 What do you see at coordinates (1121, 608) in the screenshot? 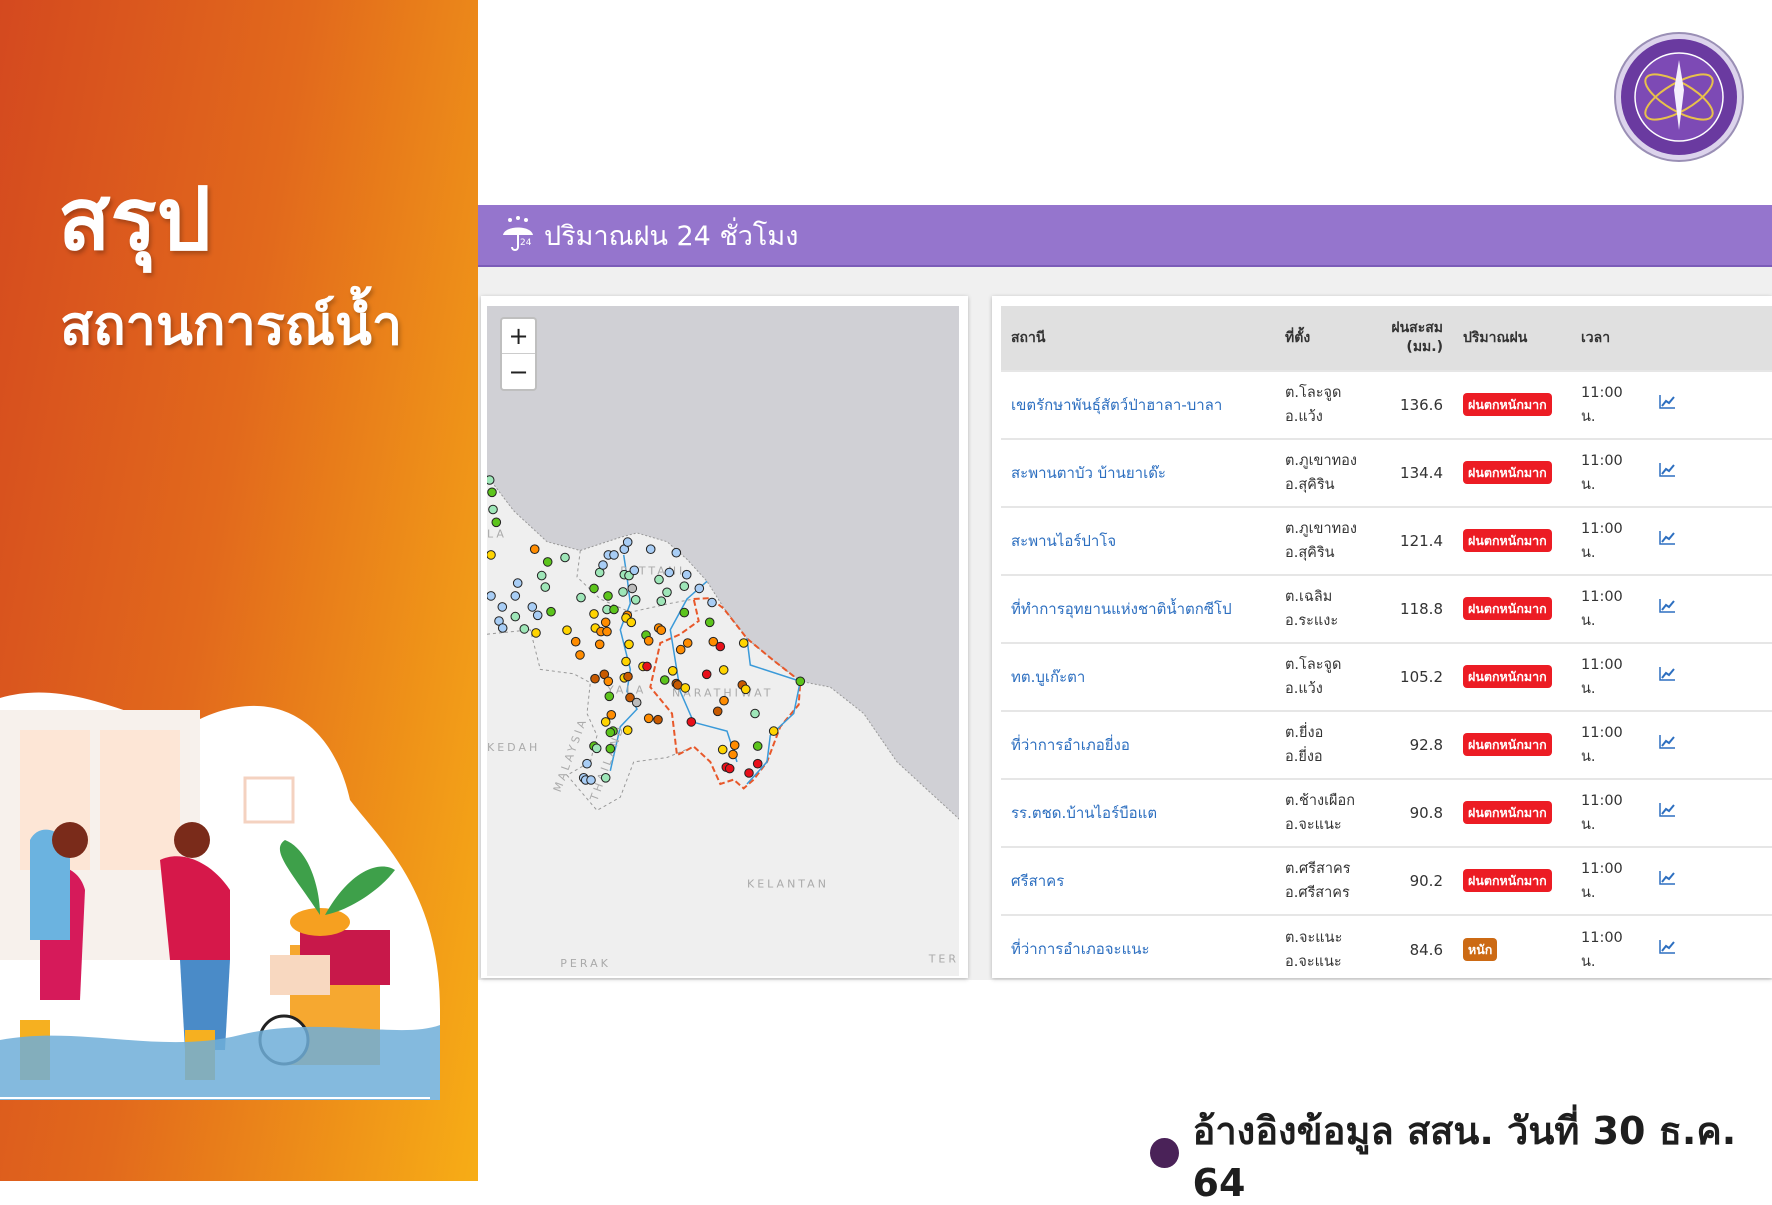
I see `station-link: ที่ทำการอุทยานแห่งชาติน้ำตกซีโป` at bounding box center [1121, 608].